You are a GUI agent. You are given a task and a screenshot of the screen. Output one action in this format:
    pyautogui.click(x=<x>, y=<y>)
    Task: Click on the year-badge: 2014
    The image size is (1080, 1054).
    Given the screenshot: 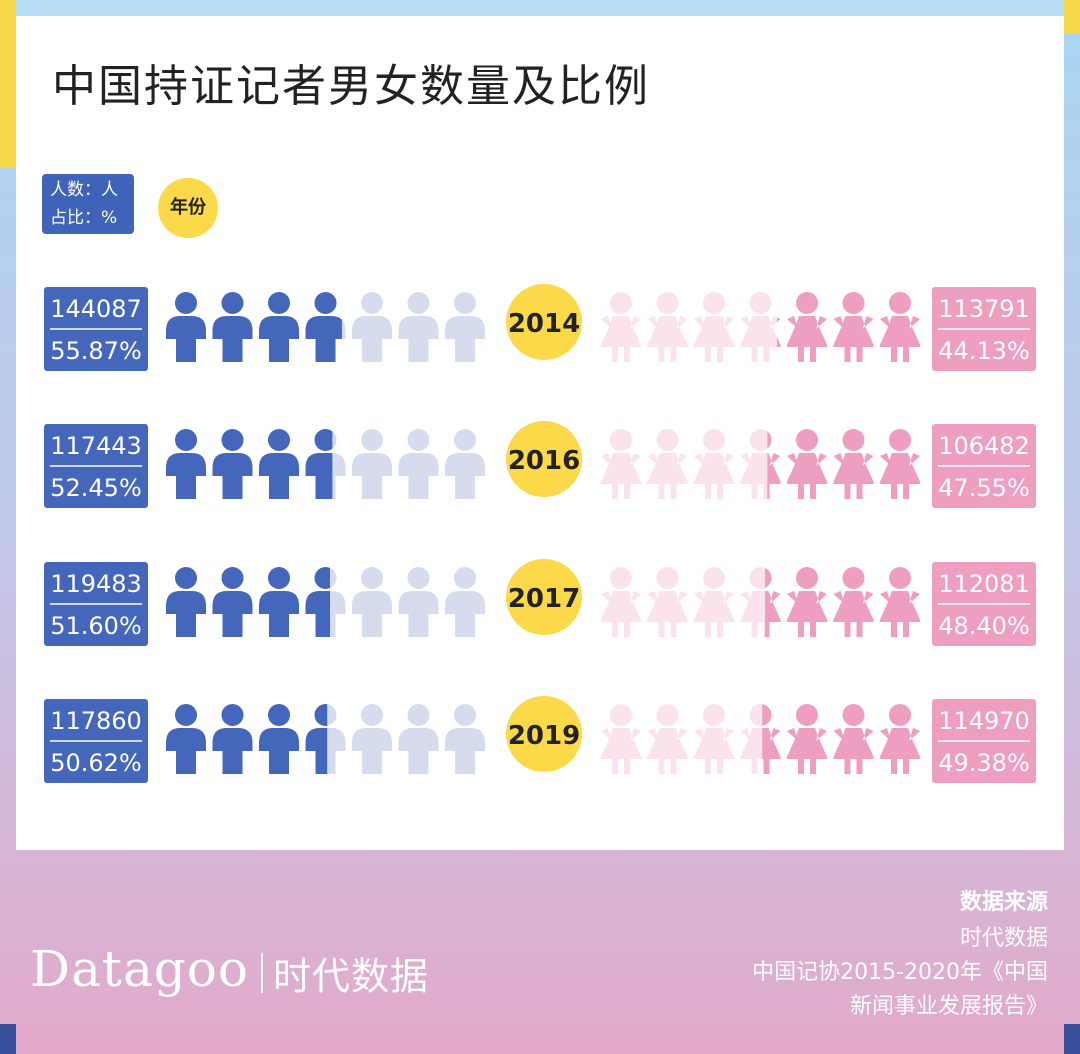 What is the action you would take?
    pyautogui.click(x=544, y=322)
    